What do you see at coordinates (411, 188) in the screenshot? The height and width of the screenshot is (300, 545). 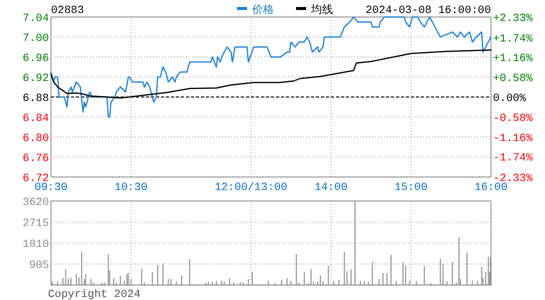 I see `x-tick-label: 15:00` at bounding box center [411, 188].